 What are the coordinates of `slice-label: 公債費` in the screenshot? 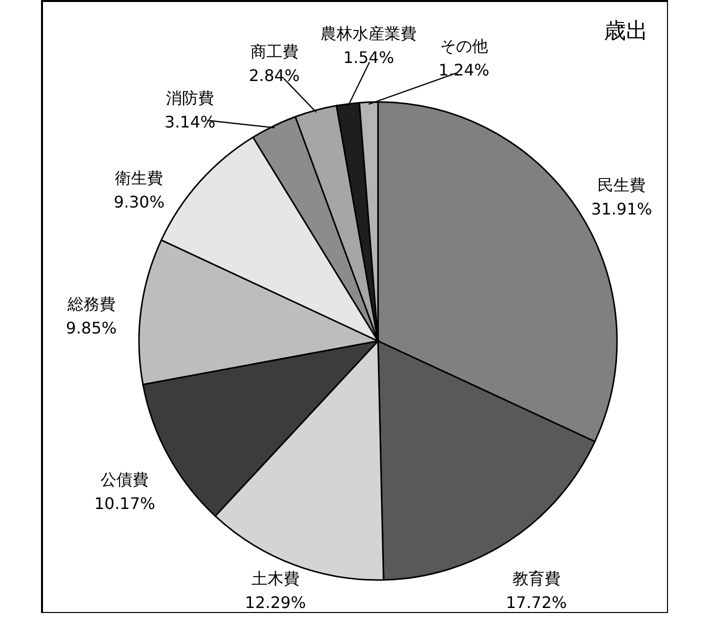 It's located at (124, 480).